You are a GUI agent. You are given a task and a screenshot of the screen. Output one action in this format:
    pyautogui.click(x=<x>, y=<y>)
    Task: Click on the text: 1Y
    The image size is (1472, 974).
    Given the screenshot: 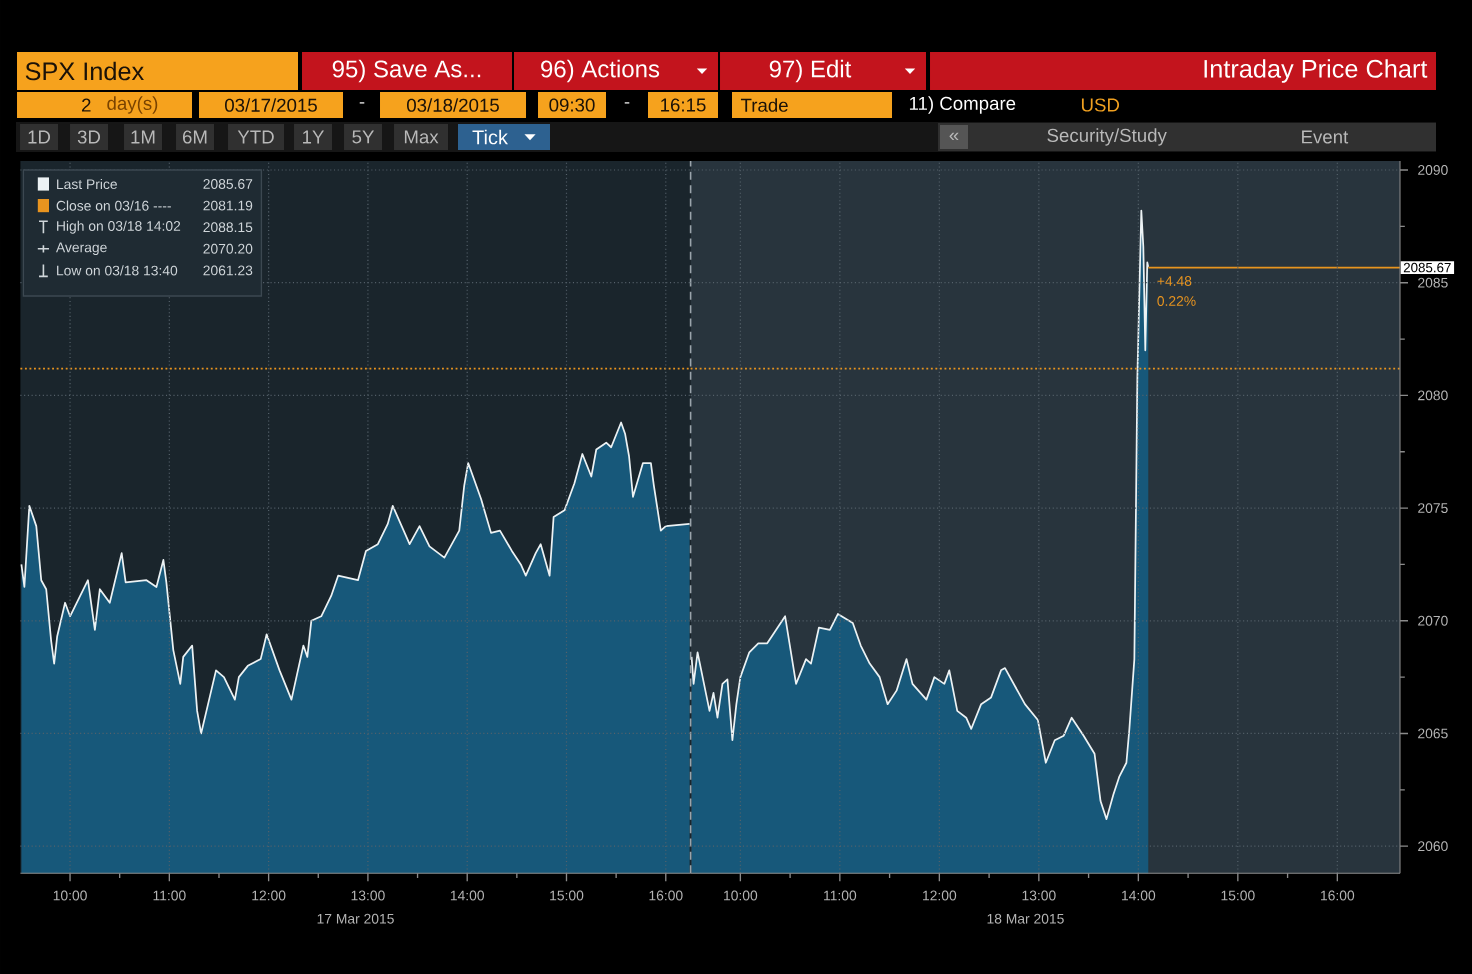 What is the action you would take?
    pyautogui.click(x=314, y=137)
    